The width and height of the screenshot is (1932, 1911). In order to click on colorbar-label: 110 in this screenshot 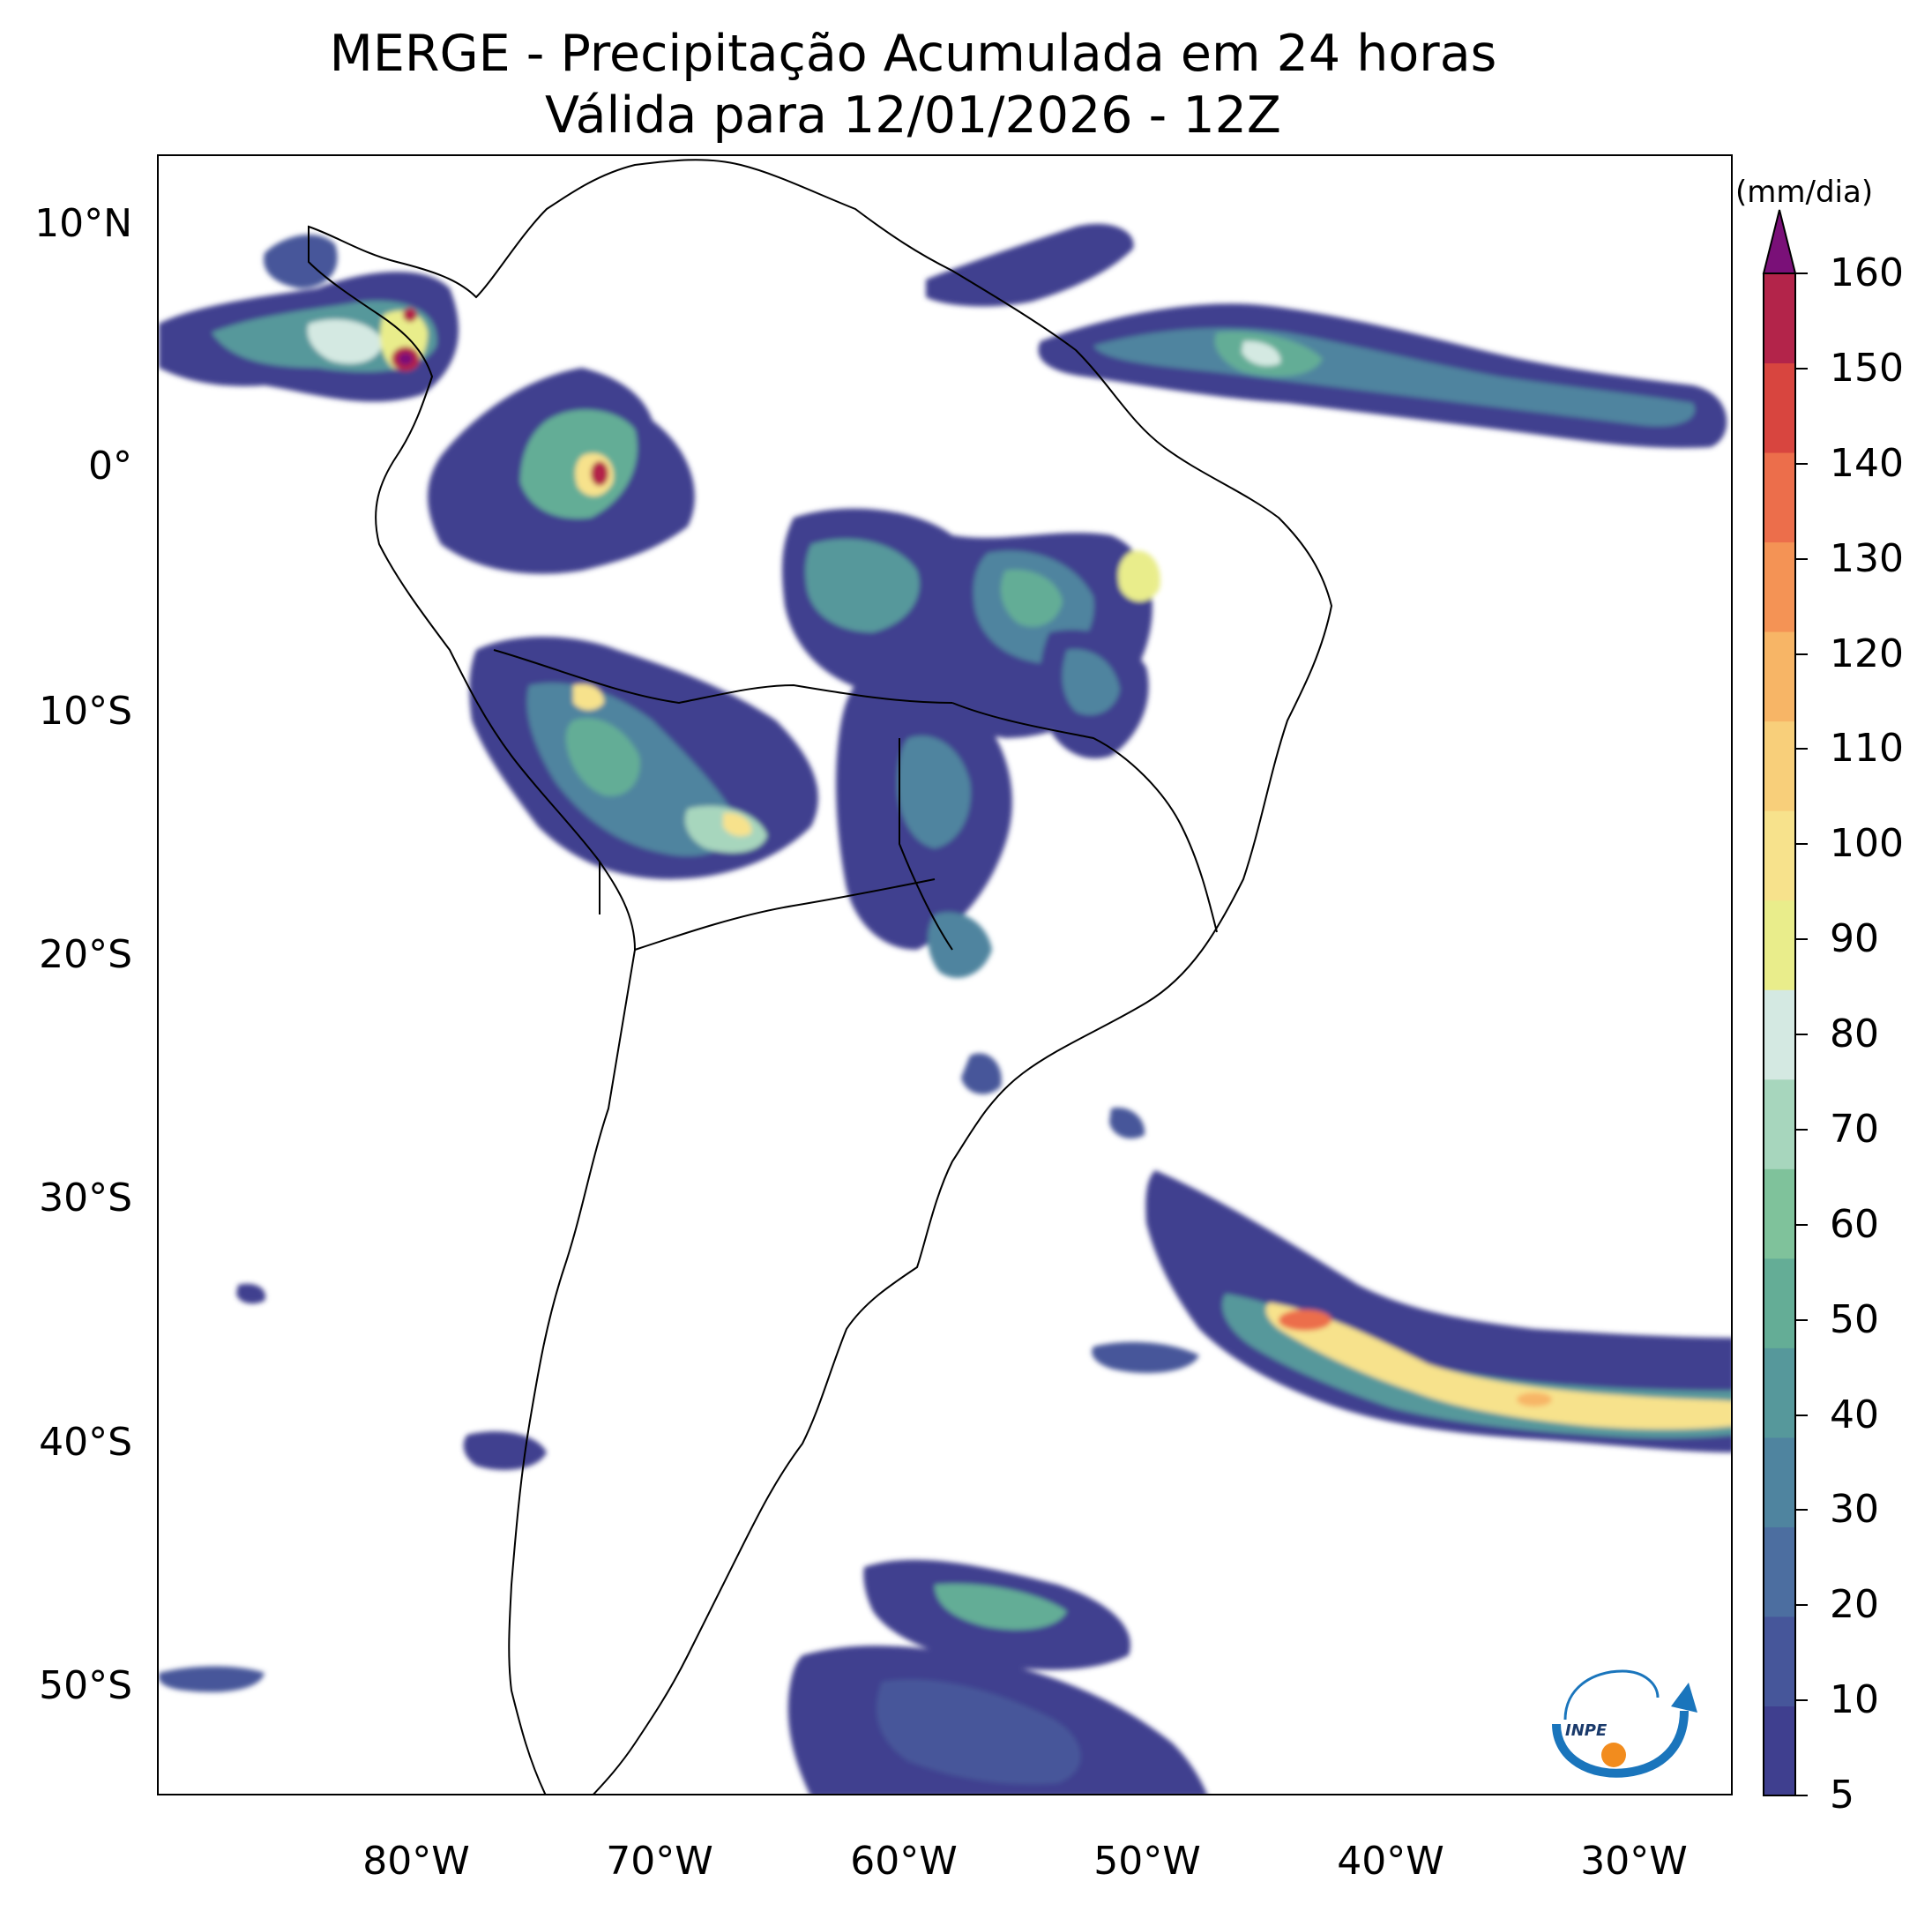, I will do `click(1867, 749)`.